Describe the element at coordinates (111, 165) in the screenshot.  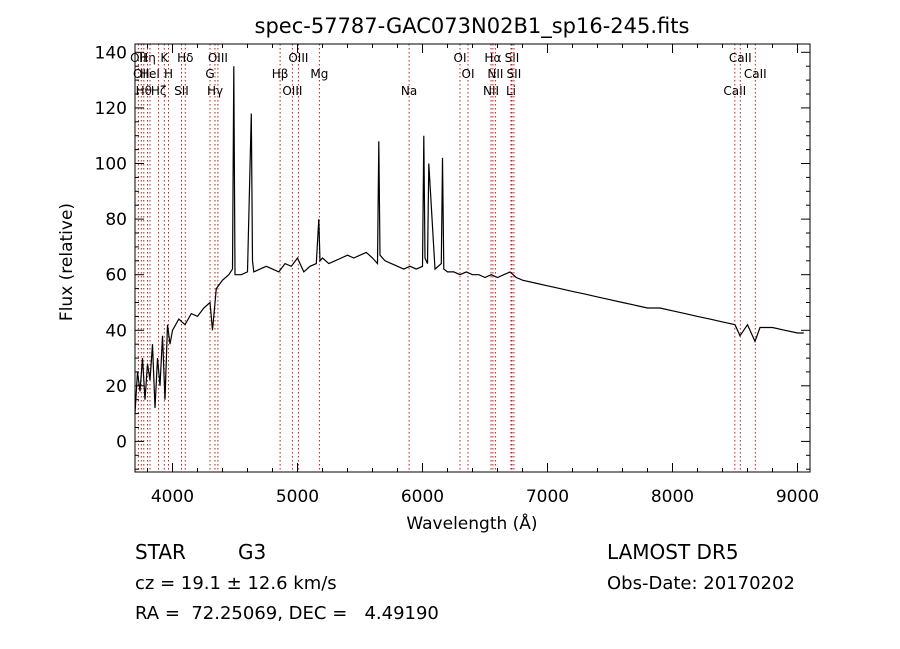
I see `y-tick-label: 100` at that location.